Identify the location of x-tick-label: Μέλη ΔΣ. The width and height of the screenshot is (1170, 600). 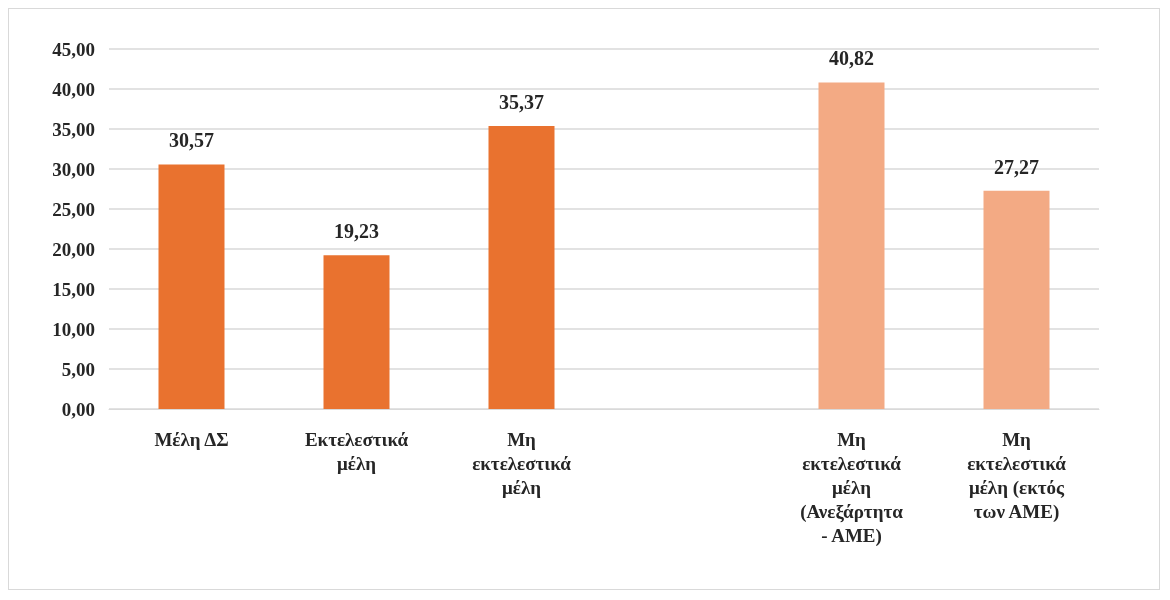
(191, 439).